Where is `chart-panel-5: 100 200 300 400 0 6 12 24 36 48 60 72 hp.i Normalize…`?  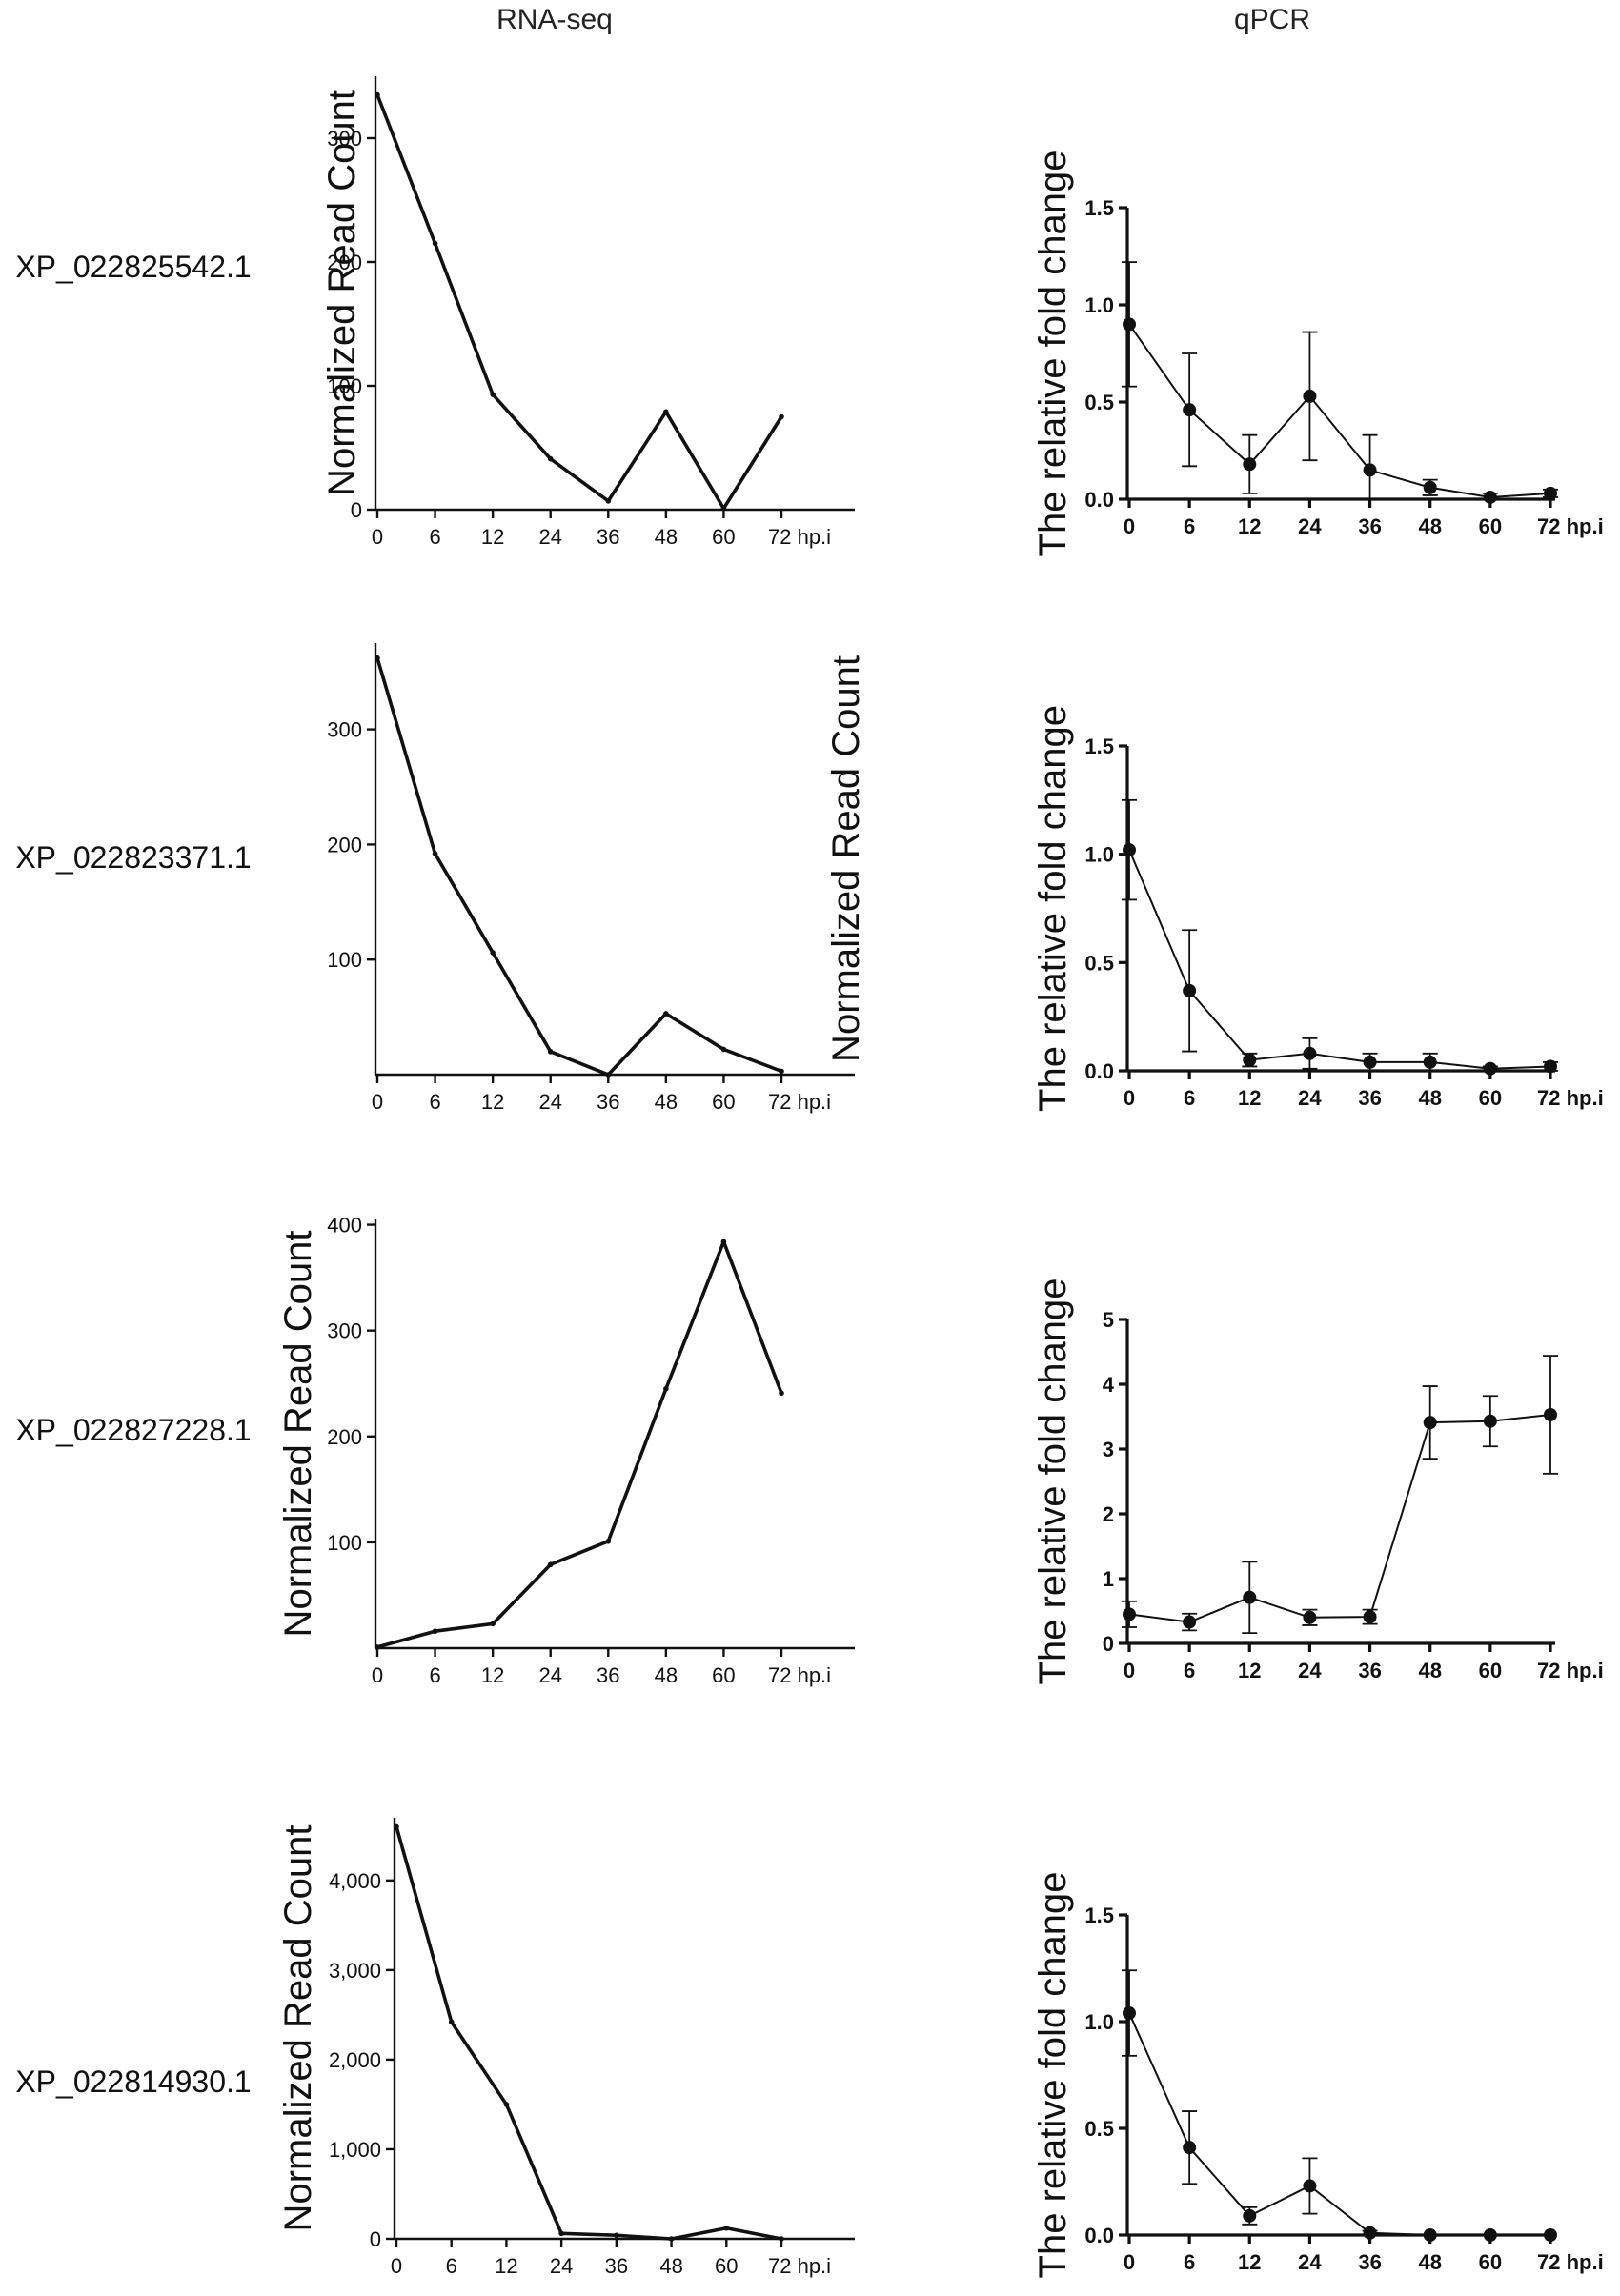 chart-panel-5: 100 200 300 400 0 6 12 24 36 48 60 72 hp.i Normalize… is located at coordinates (566, 1450).